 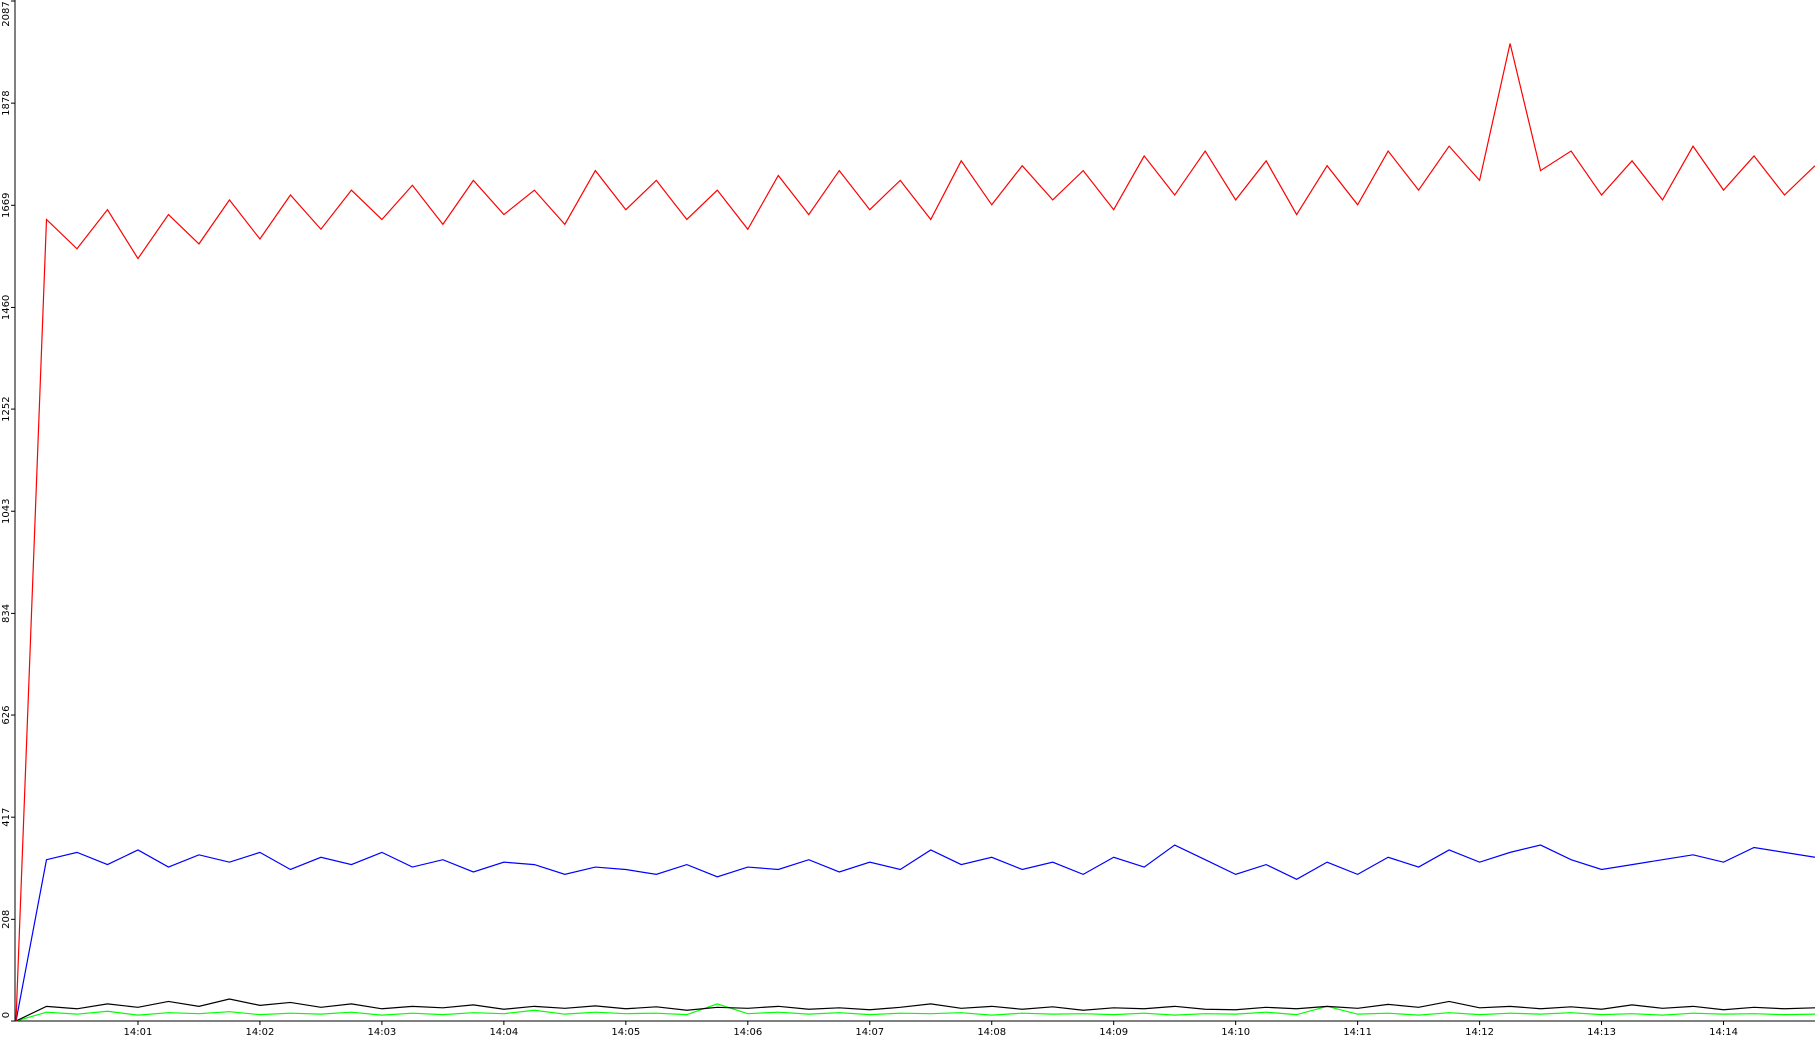 What do you see at coordinates (747, 1032) in the screenshot?
I see `x-tick-label: 14:06` at bounding box center [747, 1032].